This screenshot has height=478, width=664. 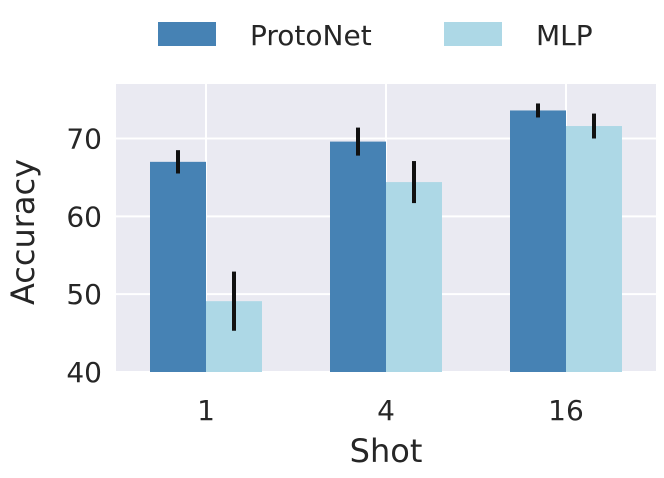 I want to click on legend-swatch-mlp, so click(x=473, y=34).